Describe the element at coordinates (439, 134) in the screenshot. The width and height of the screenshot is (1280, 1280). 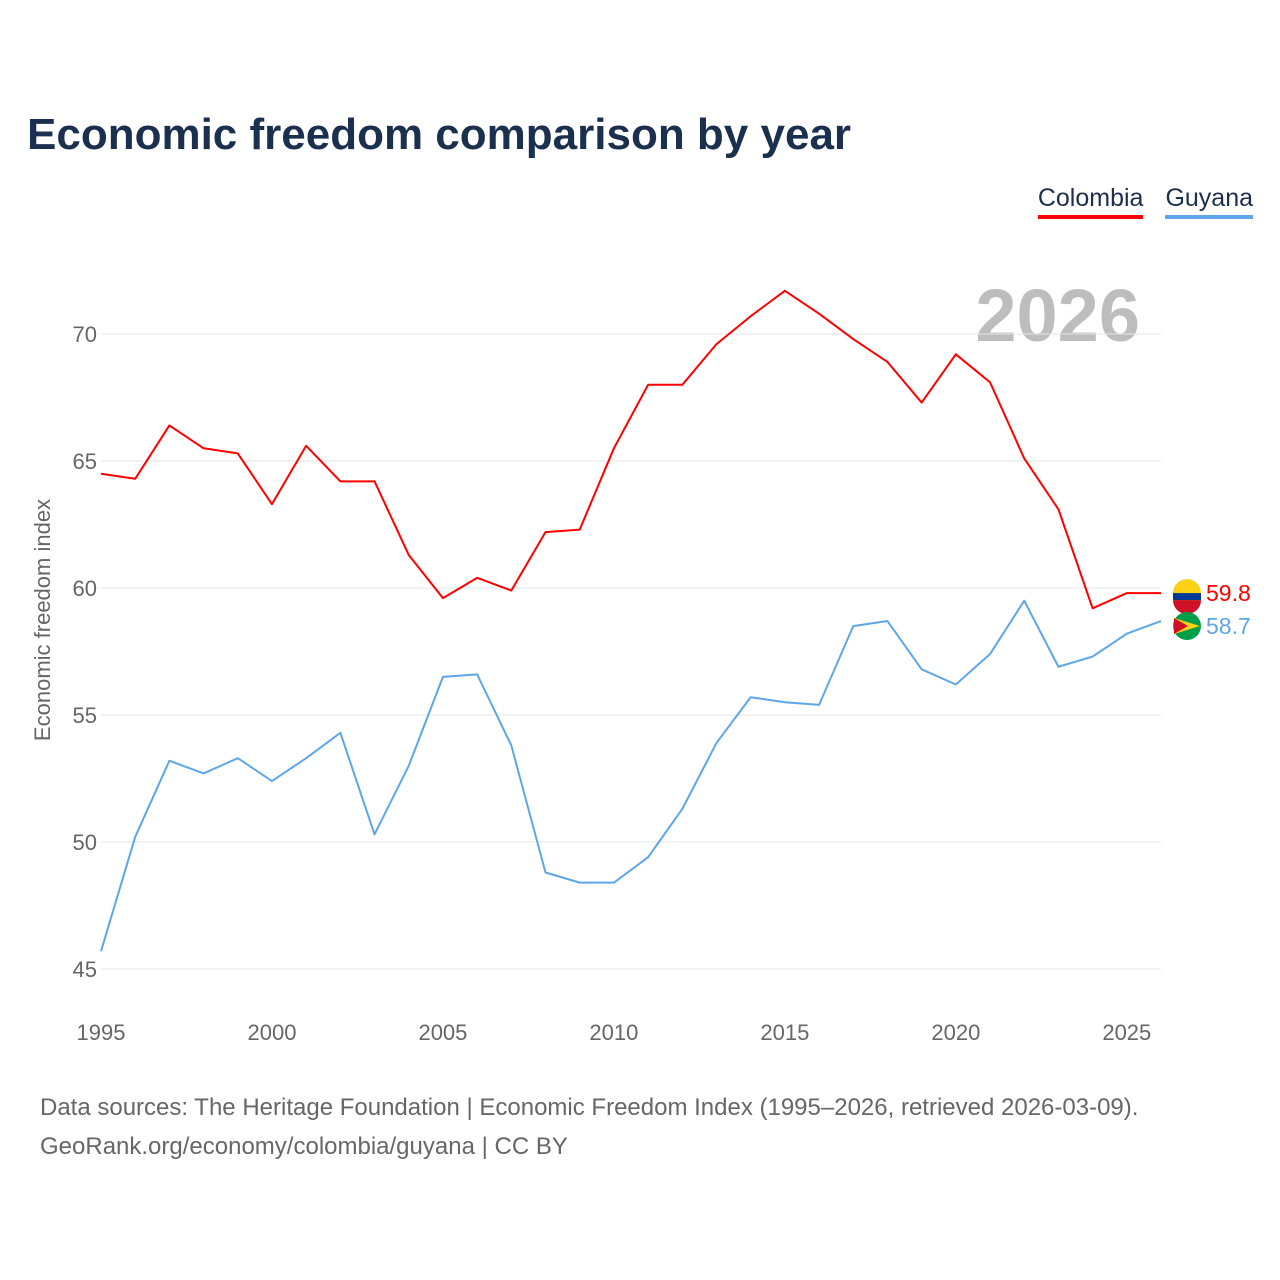
I see `chart-title: Economic freedom comparison by year` at that location.